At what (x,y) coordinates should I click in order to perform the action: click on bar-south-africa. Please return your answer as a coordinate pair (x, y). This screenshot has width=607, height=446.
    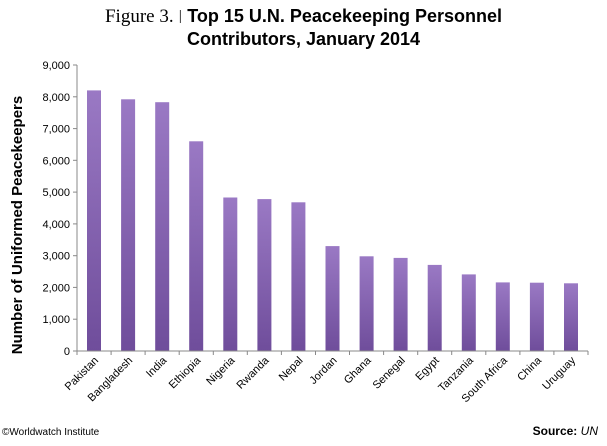
    Looking at the image, I should click on (502, 316).